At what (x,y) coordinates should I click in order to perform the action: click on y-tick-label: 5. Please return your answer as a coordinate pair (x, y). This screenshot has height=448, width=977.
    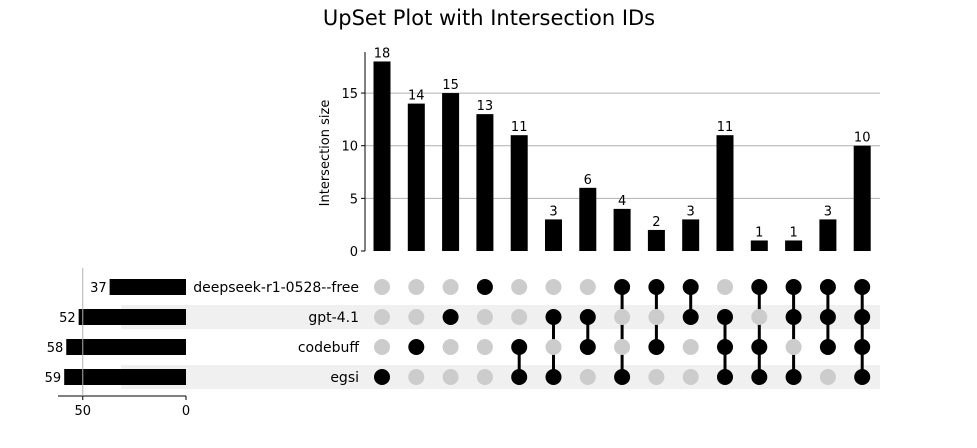
    Looking at the image, I should click on (354, 199).